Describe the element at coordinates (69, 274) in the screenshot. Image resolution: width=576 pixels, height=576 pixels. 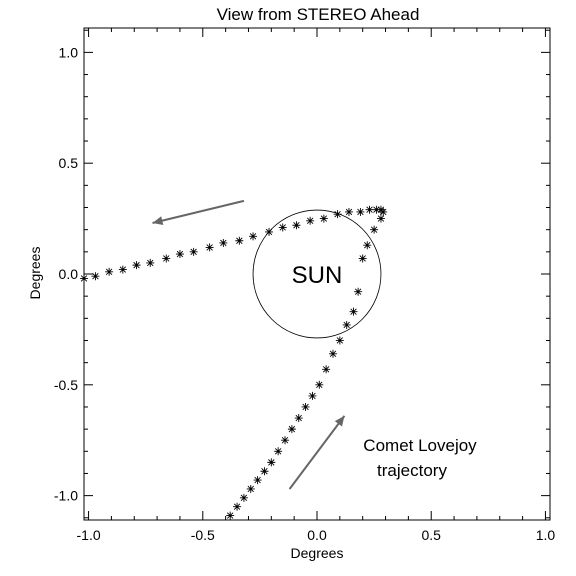
I see `y-tick-label: 0.0` at that location.